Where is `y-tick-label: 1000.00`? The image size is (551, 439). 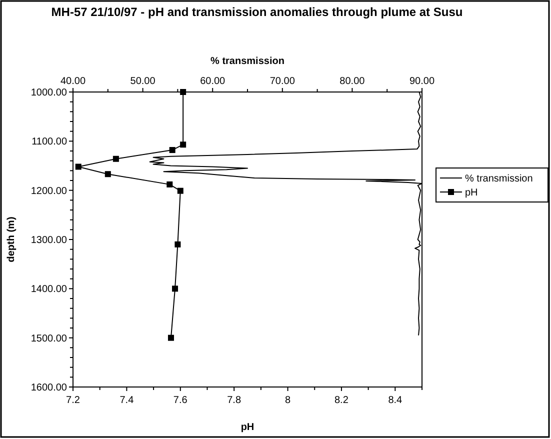
y-tick-label: 1000.00 is located at coordinates (49, 93).